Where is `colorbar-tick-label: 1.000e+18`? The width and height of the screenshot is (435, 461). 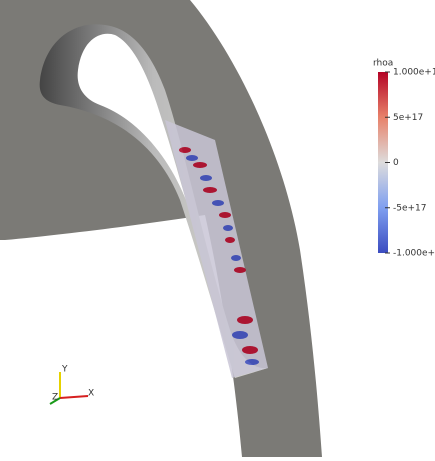 colorbar-tick-label: 1.000e+18 is located at coordinates (414, 73).